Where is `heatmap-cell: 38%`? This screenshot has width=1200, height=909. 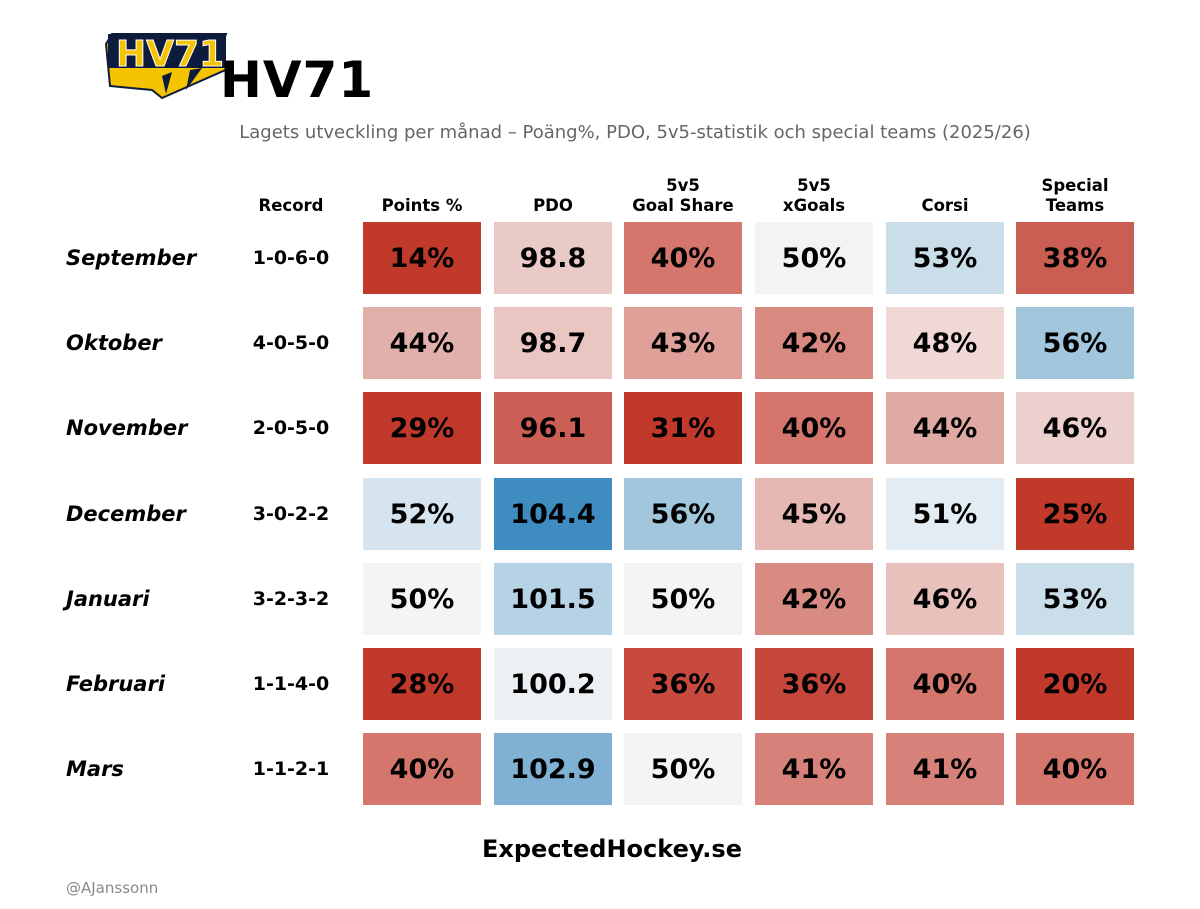 heatmap-cell: 38% is located at coordinates (1075, 258).